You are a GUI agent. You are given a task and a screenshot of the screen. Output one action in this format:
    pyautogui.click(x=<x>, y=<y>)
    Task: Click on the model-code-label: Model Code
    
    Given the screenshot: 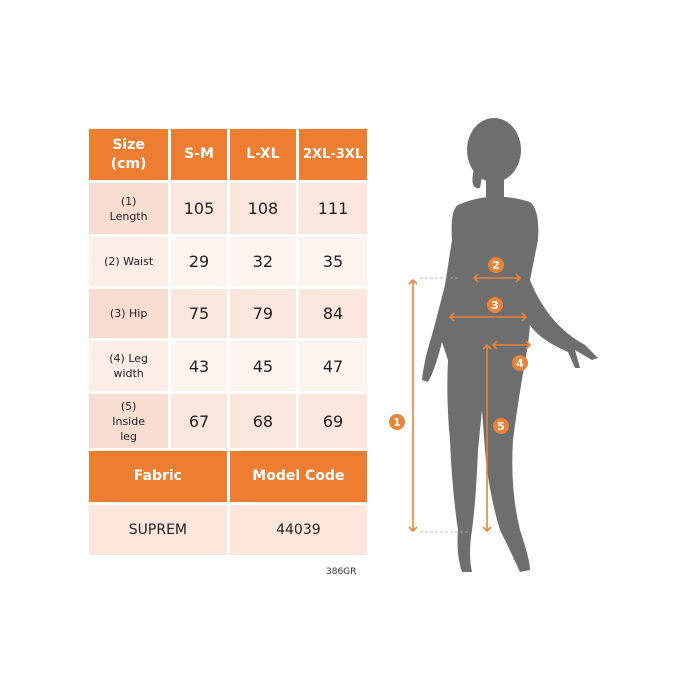 What is the action you would take?
    pyautogui.click(x=298, y=476)
    